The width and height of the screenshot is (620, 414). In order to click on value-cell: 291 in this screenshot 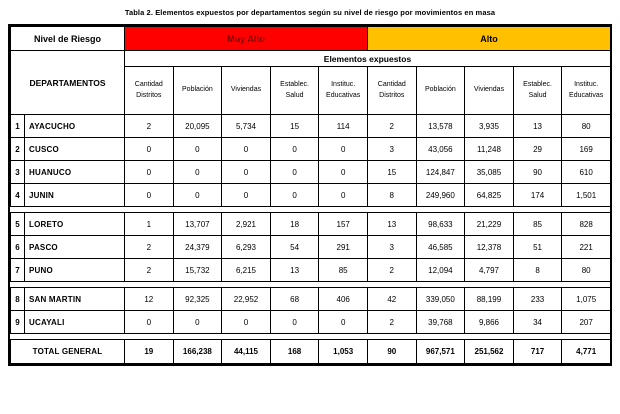, I will do `click(343, 247)`.